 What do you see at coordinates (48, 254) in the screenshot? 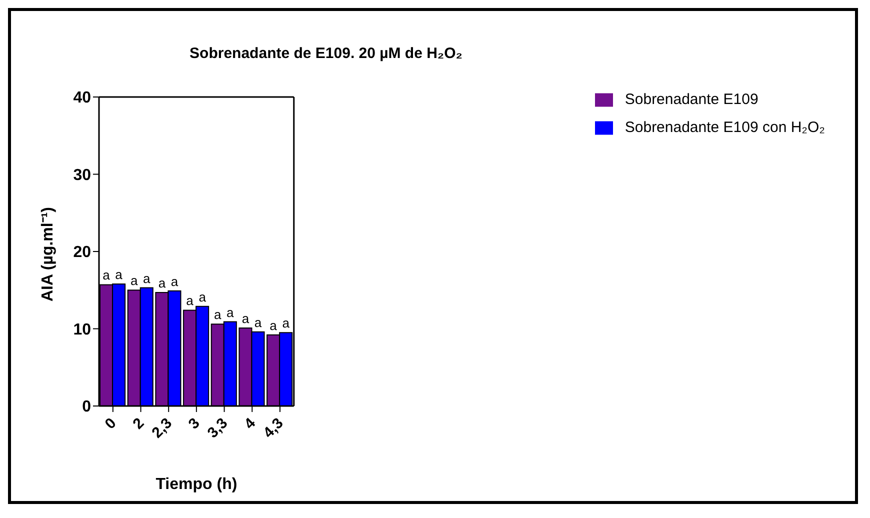
I see `y-axis-title: AIA (µg.ml⁻¹)` at bounding box center [48, 254].